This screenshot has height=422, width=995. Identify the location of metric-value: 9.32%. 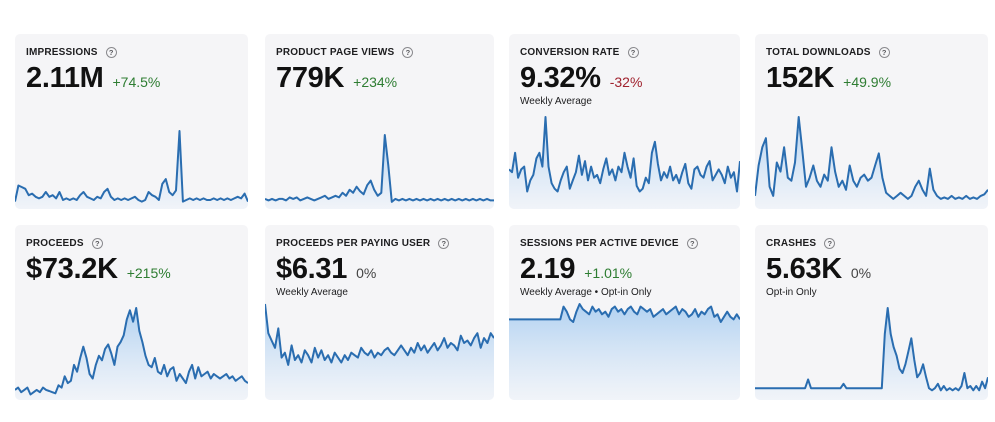
(560, 78).